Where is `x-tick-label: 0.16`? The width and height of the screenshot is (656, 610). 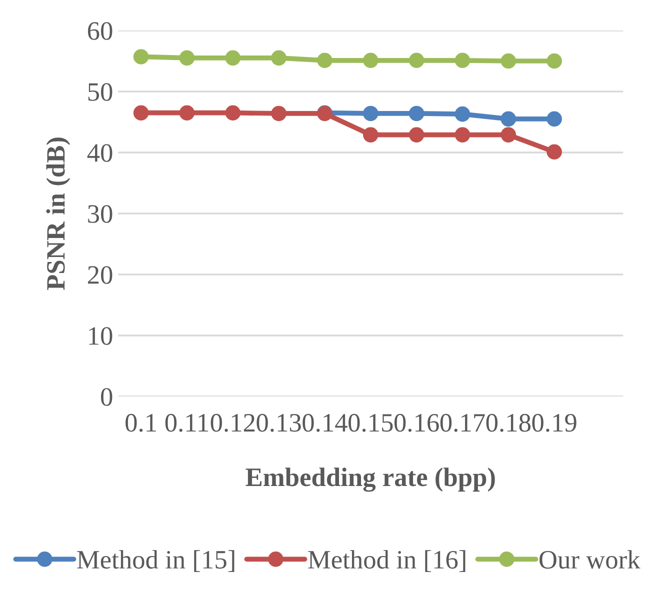 x-tick-label: 0.16 is located at coordinates (416, 423).